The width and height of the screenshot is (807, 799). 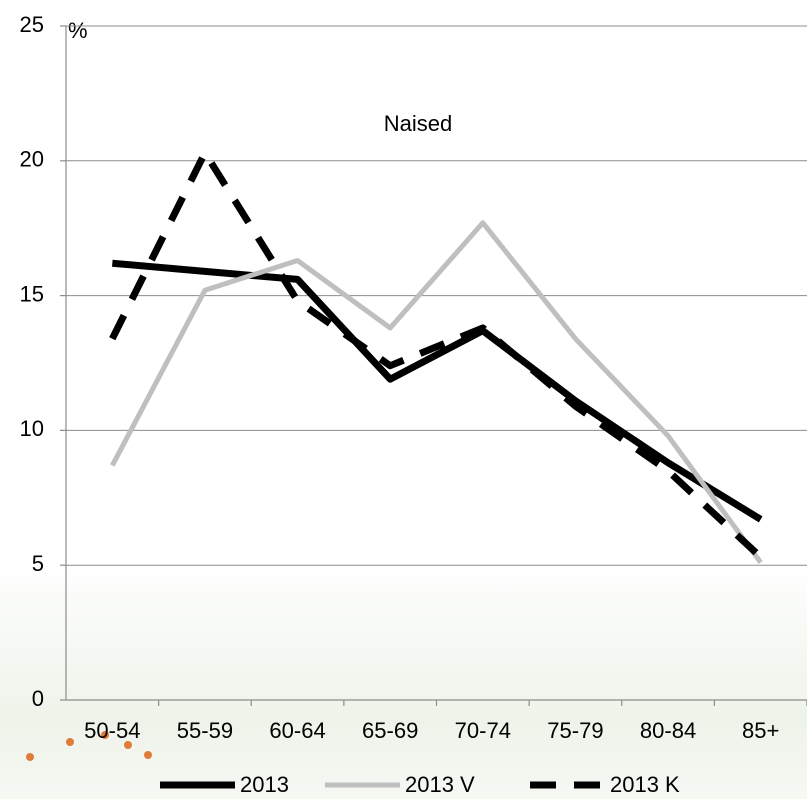 I want to click on x-tick-label: 75-79, so click(x=575, y=730).